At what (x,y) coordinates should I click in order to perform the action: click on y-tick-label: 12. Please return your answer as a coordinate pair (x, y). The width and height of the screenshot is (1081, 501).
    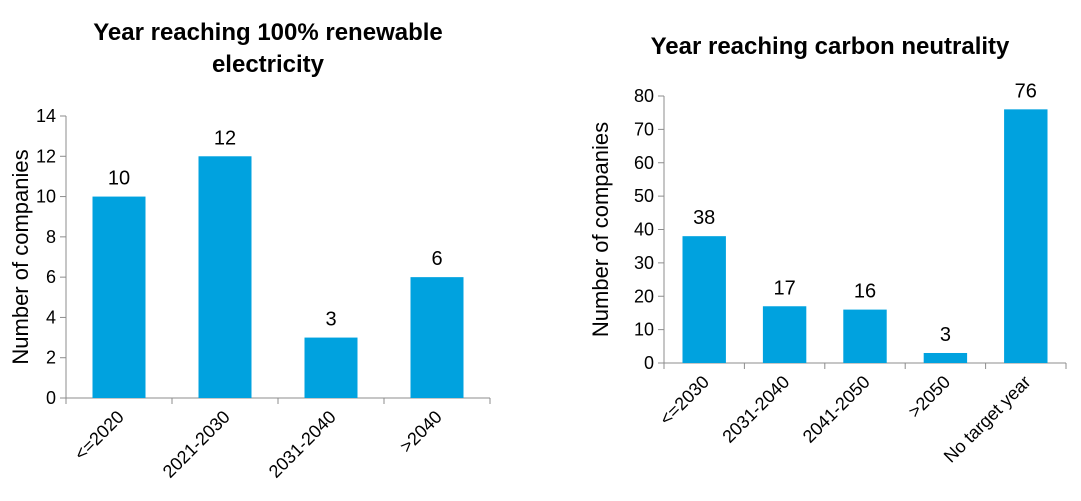
    Looking at the image, I should click on (46, 156).